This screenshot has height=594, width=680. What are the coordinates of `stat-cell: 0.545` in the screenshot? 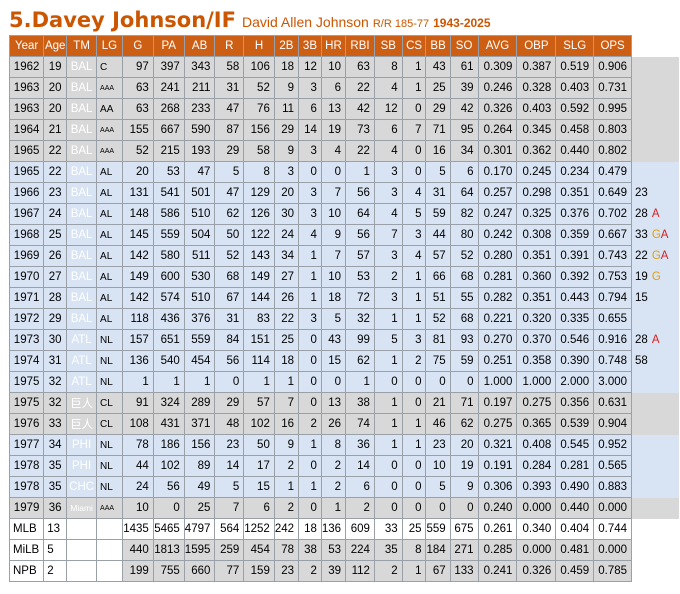 It's located at (575, 445).